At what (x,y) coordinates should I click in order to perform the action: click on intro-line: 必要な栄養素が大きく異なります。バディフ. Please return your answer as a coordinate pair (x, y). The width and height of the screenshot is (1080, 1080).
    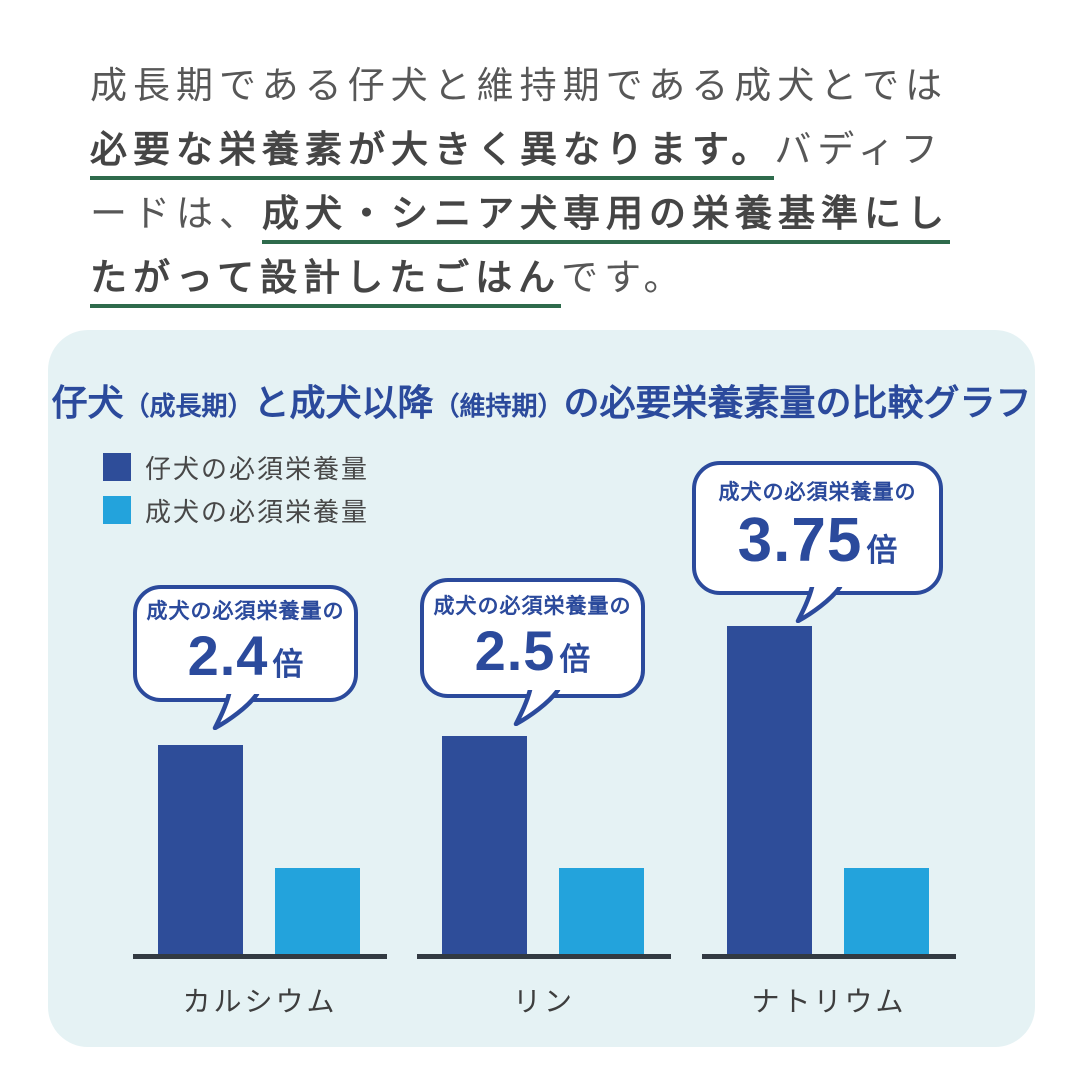
    Looking at the image, I should click on (550, 150).